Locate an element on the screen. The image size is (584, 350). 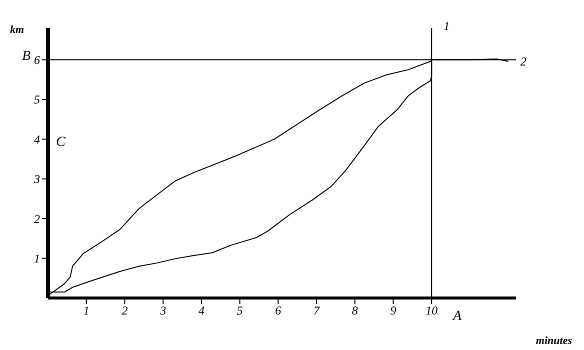
y-tick-label: 1 is located at coordinates (37, 259).